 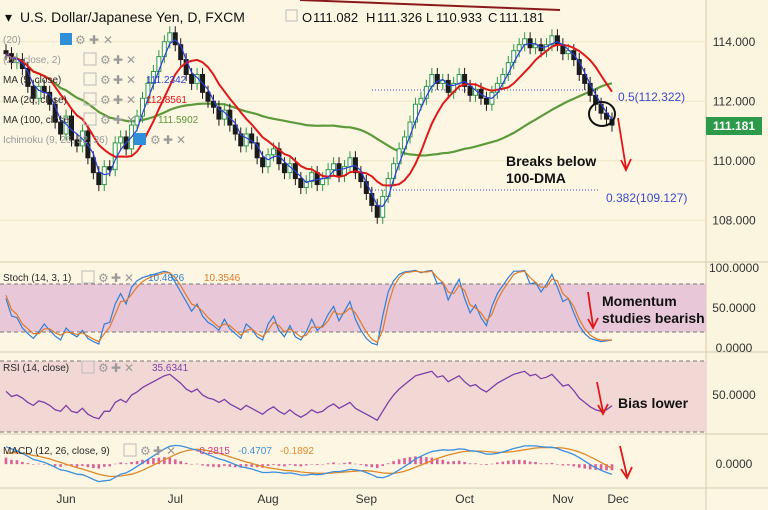 What do you see at coordinates (492, 17) in the screenshot?
I see `ohlc-c-key: C` at bounding box center [492, 17].